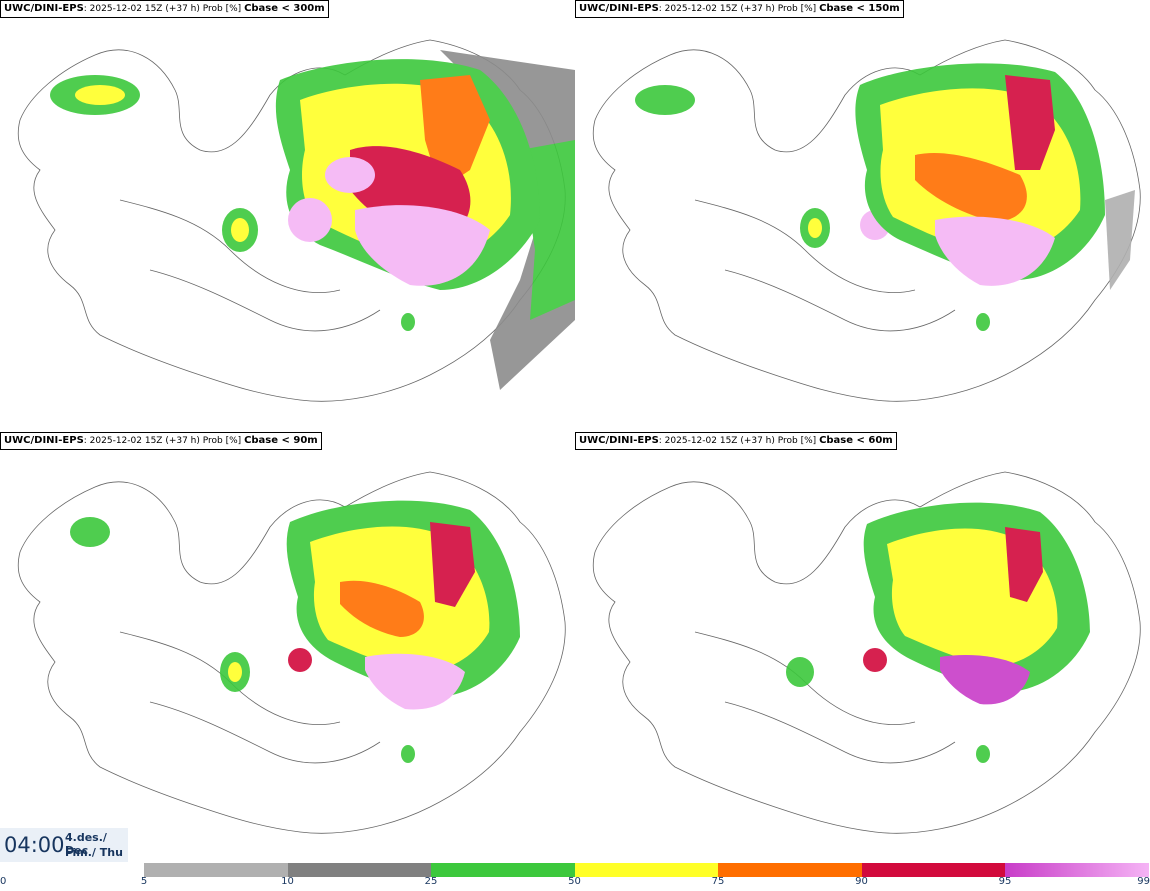  Describe the element at coordinates (144, 881) in the screenshot. I see `colorbar-tick-label: 5` at that location.